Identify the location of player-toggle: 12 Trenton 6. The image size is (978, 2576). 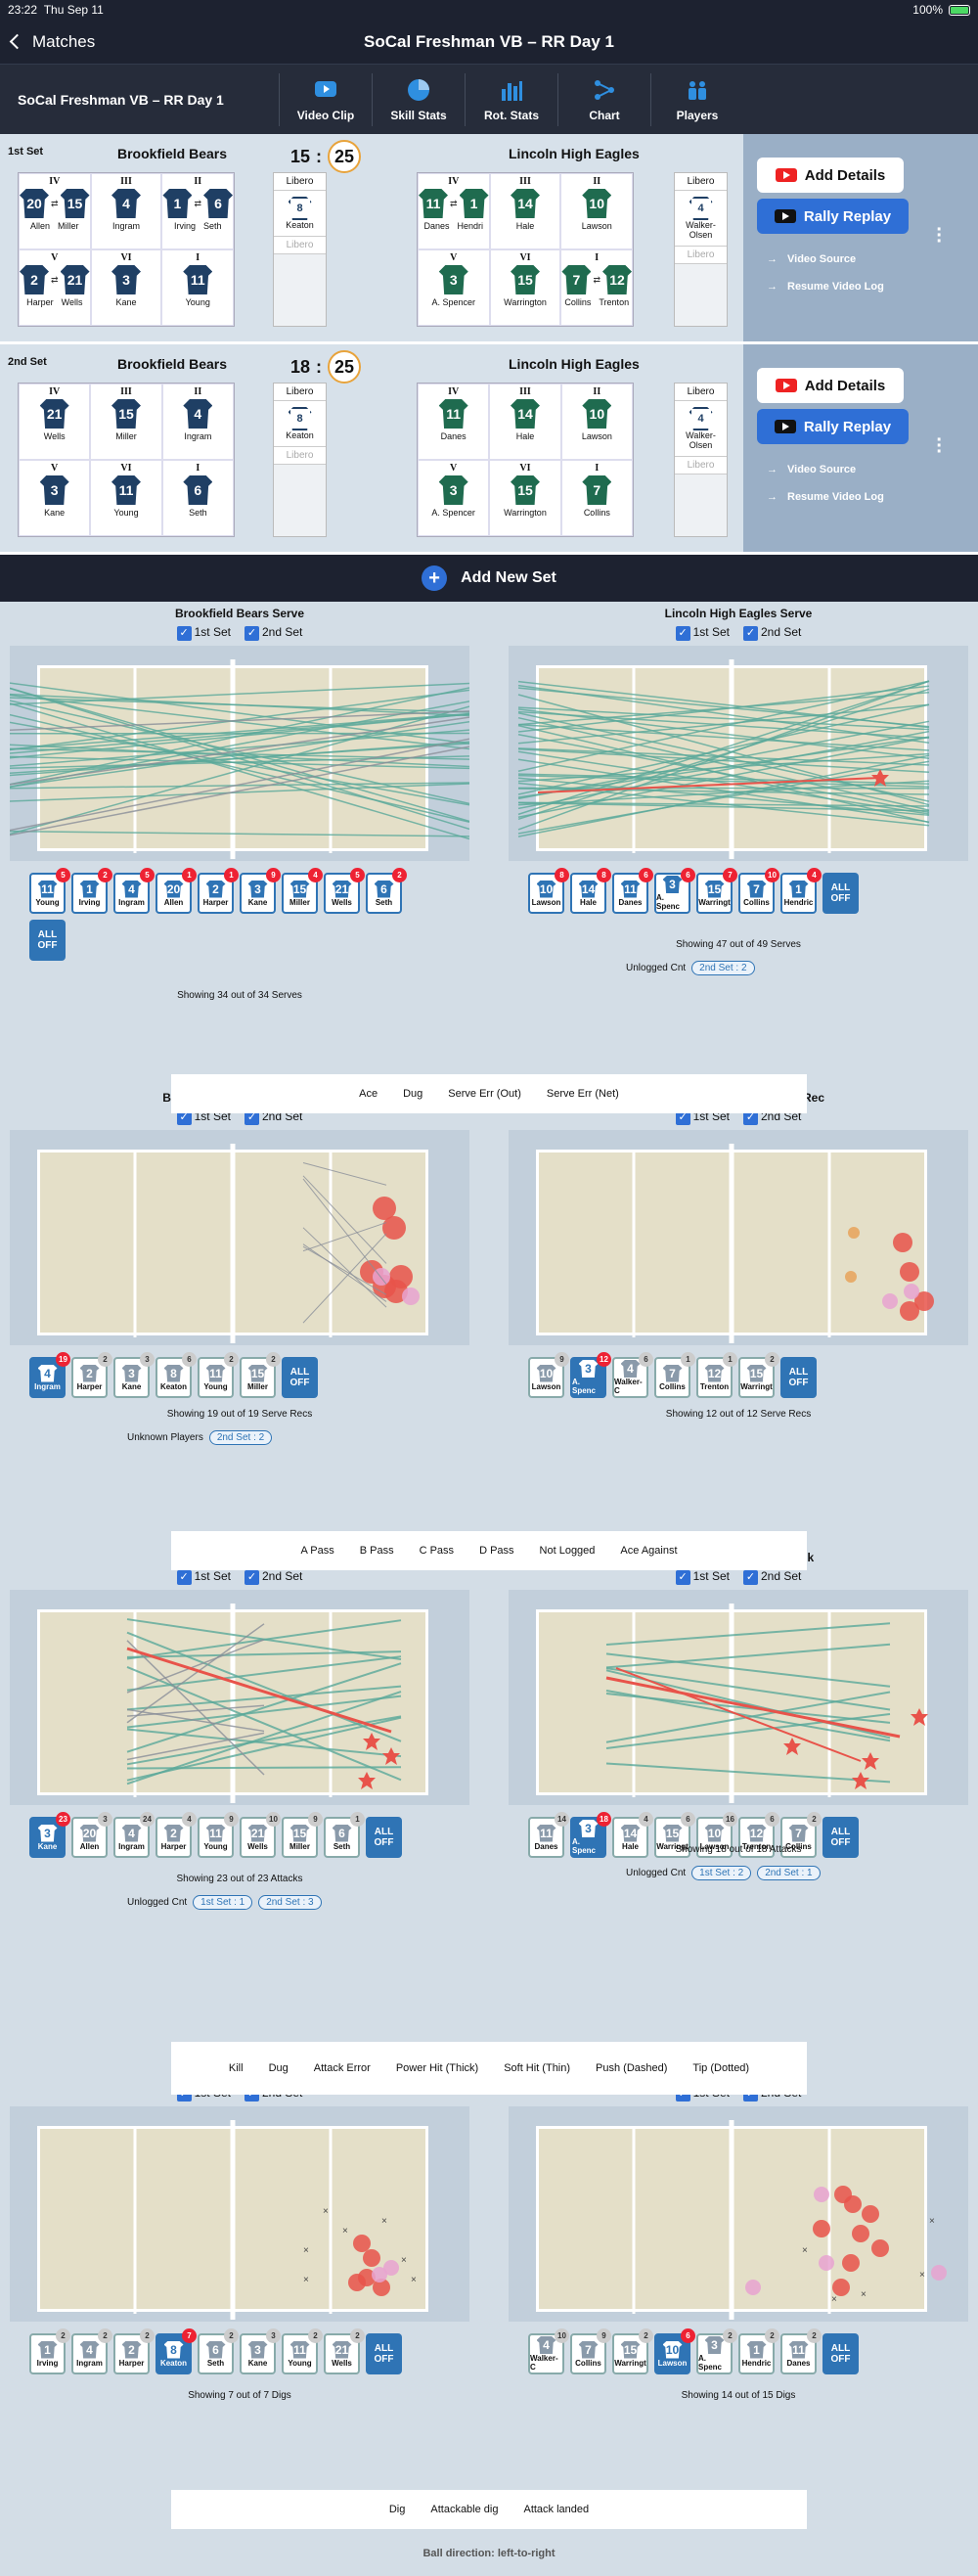
(758, 1835).